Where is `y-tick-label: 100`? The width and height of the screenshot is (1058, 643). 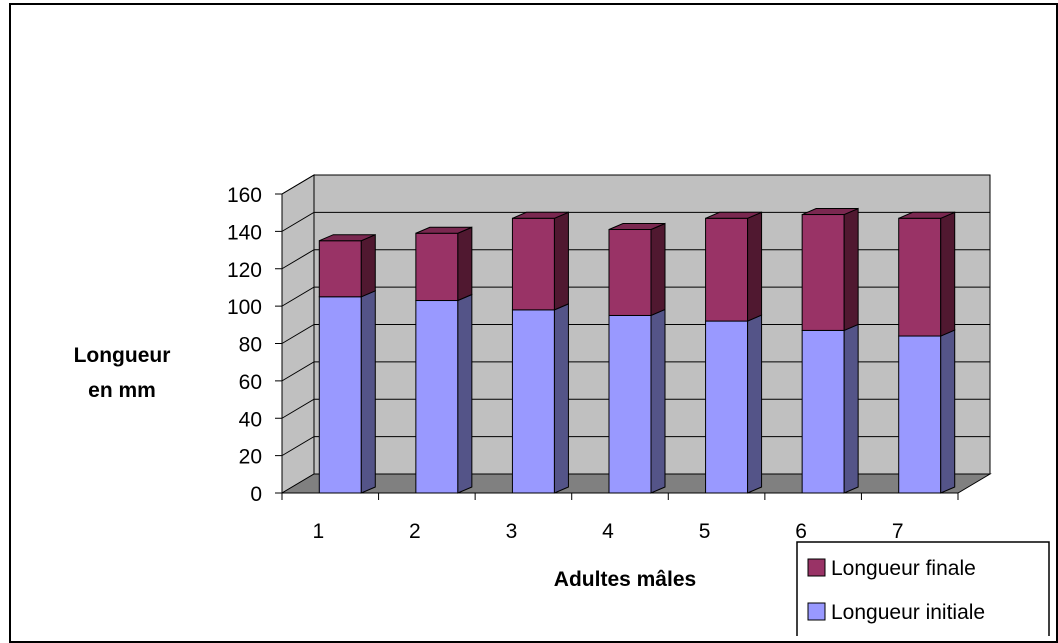
y-tick-label: 100 is located at coordinates (244, 307).